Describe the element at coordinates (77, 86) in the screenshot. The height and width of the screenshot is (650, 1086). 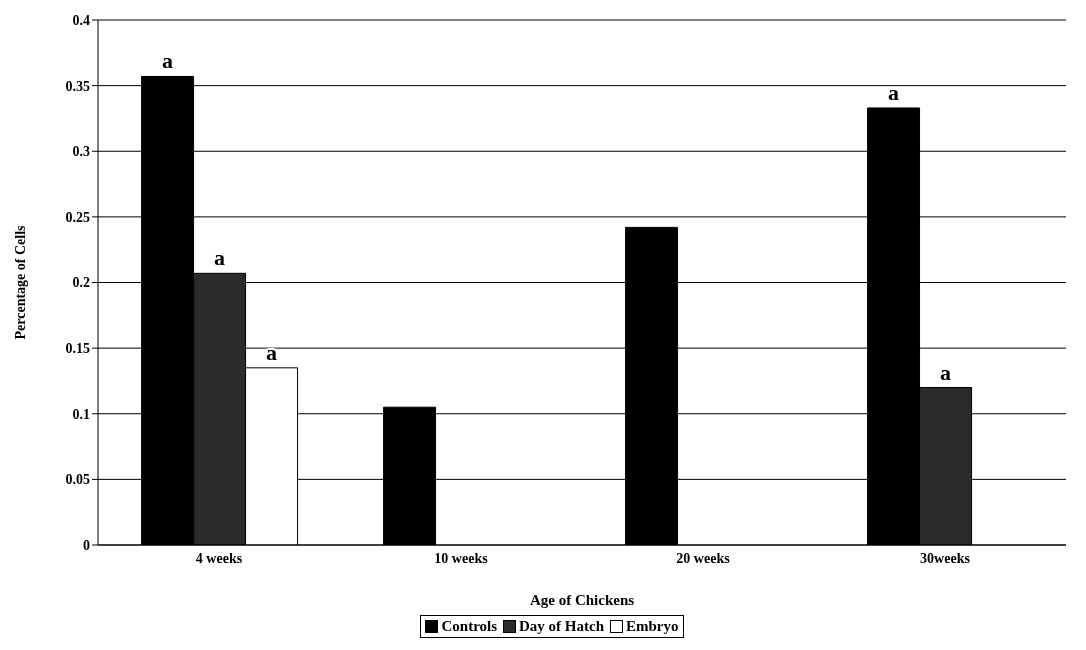
I see `y-tick-label: 0.35` at that location.